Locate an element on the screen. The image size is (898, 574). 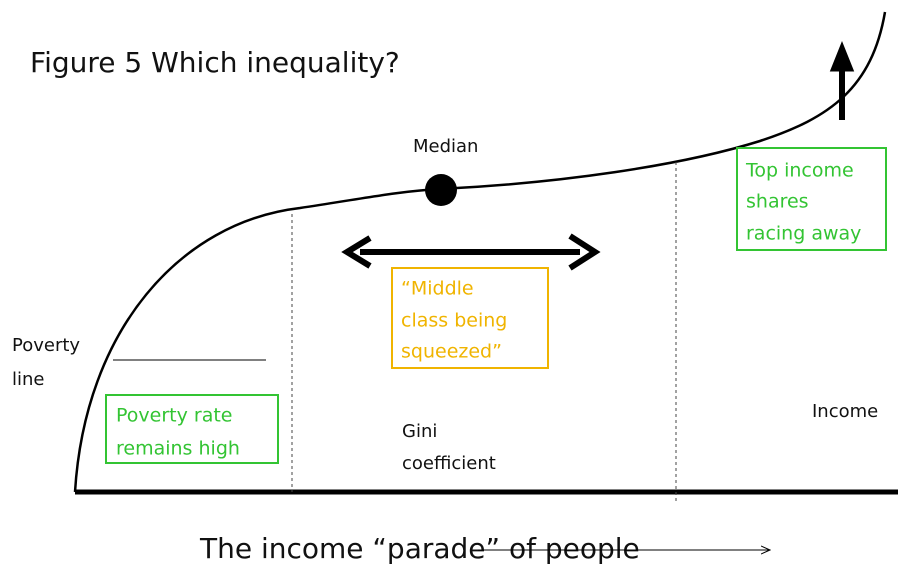
title: Figure 5 Which inequality? is located at coordinates (215, 62).